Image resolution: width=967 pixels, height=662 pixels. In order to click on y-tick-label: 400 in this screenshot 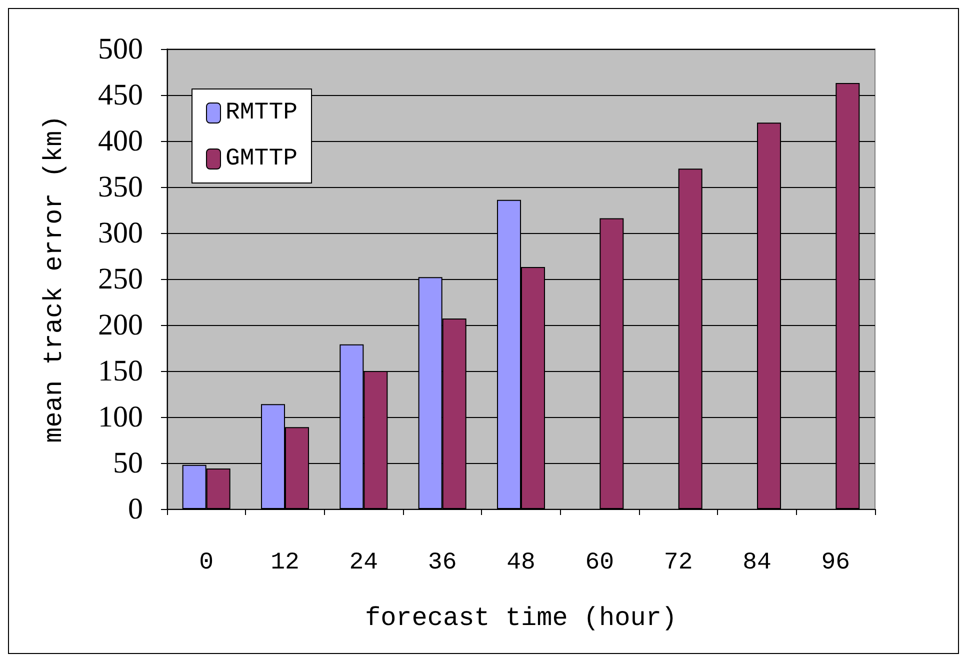, I will do `click(120, 141)`.